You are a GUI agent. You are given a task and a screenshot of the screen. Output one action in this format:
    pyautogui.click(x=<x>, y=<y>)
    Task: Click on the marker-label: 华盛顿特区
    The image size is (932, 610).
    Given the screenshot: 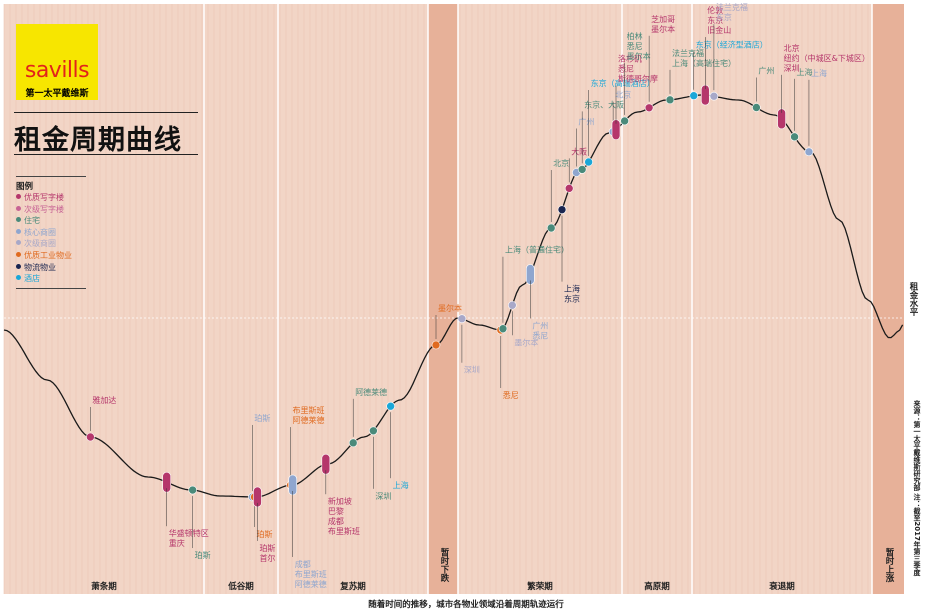 What is the action you would take?
    pyautogui.click(x=189, y=533)
    